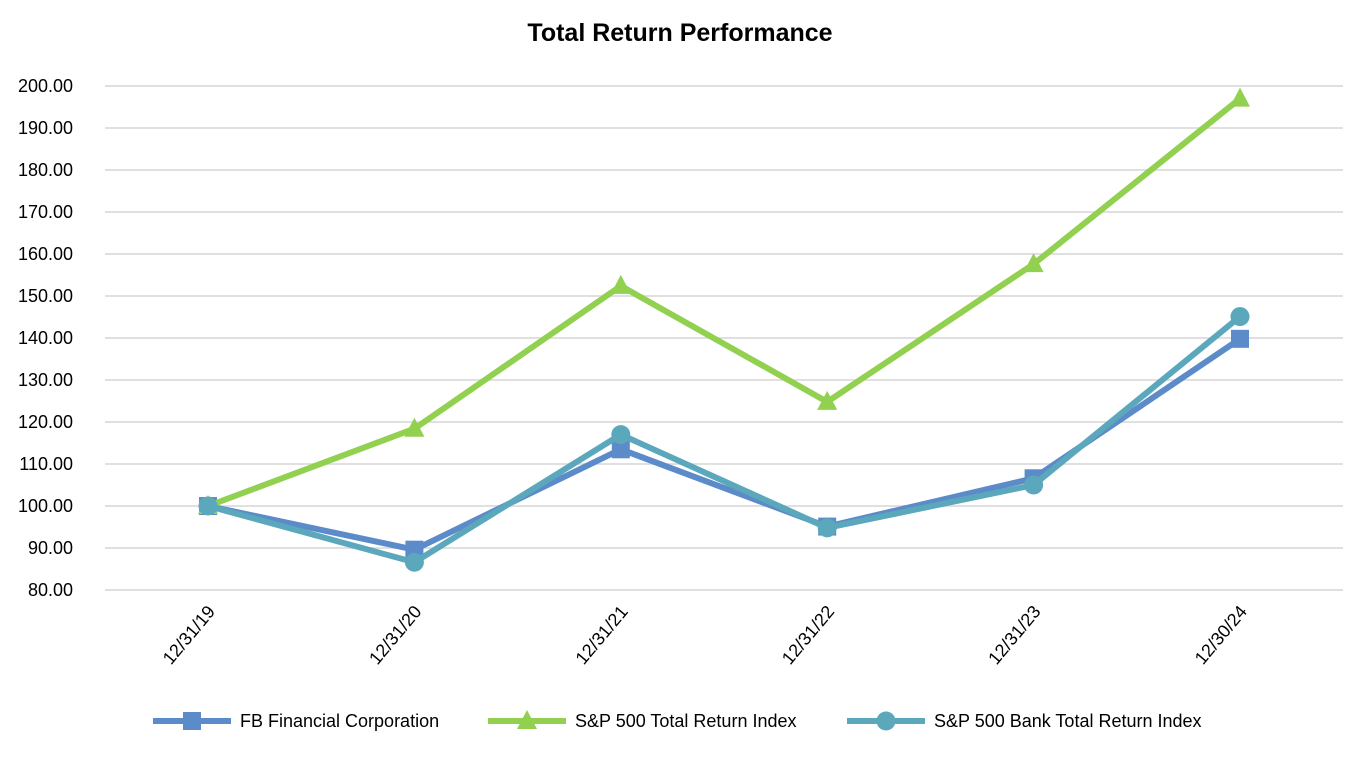  What do you see at coordinates (339, 721) in the screenshot?
I see `legend-label: FB Financial Corporation` at bounding box center [339, 721].